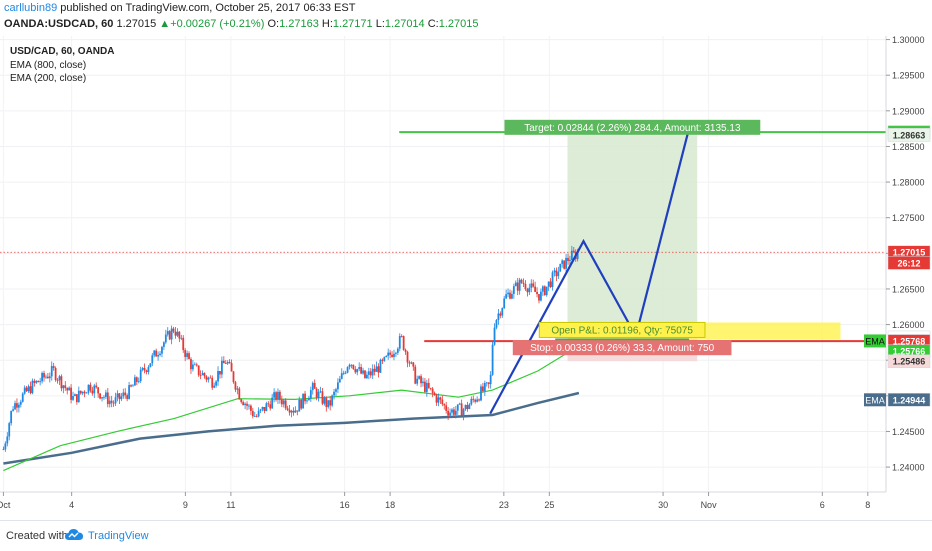 The image size is (932, 551). Describe the element at coordinates (875, 341) in the screenshot. I see `ema-tag: EMA` at that location.